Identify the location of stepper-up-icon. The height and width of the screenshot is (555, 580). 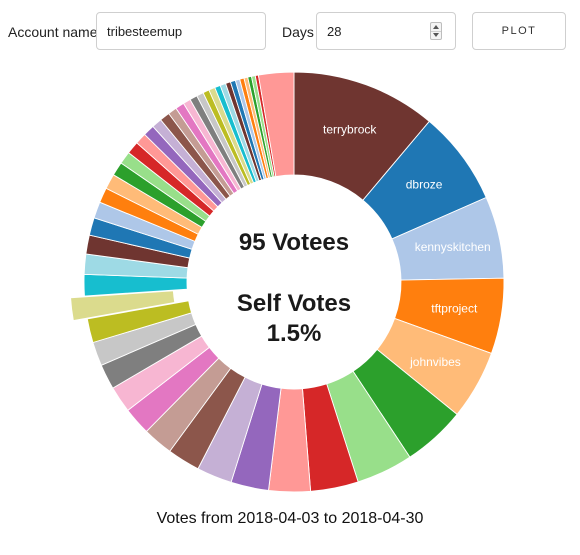
(436, 27).